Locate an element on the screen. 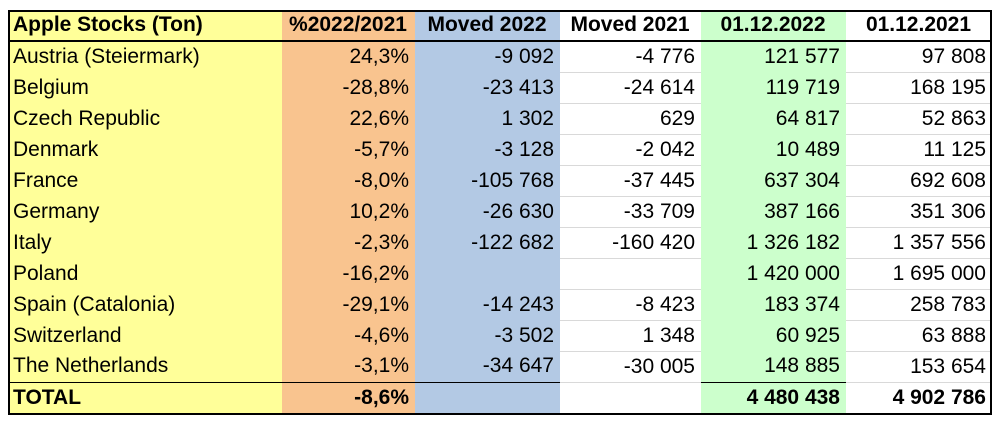 This screenshot has height=430, width=998. cell-stock-2021: 168 195 is located at coordinates (919, 88).